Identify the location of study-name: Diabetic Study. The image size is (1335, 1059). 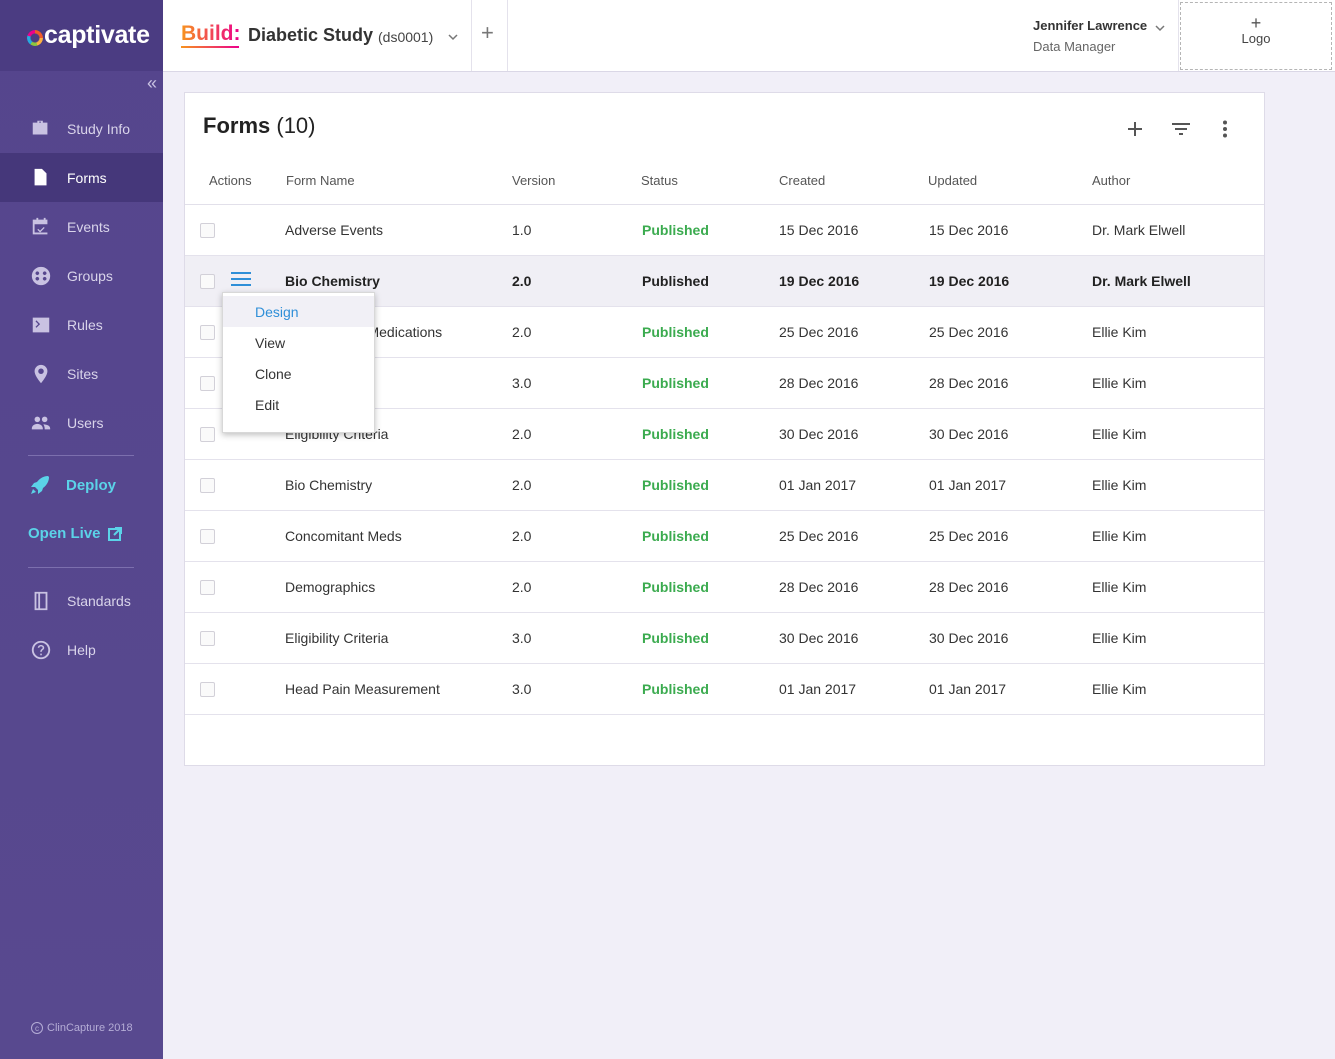
(311, 35).